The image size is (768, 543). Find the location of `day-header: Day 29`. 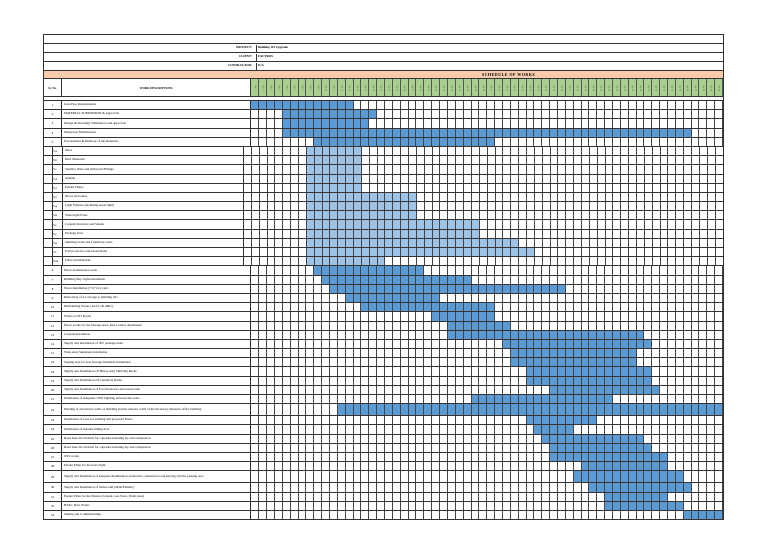

day-header: Day 29 is located at coordinates (475, 87).